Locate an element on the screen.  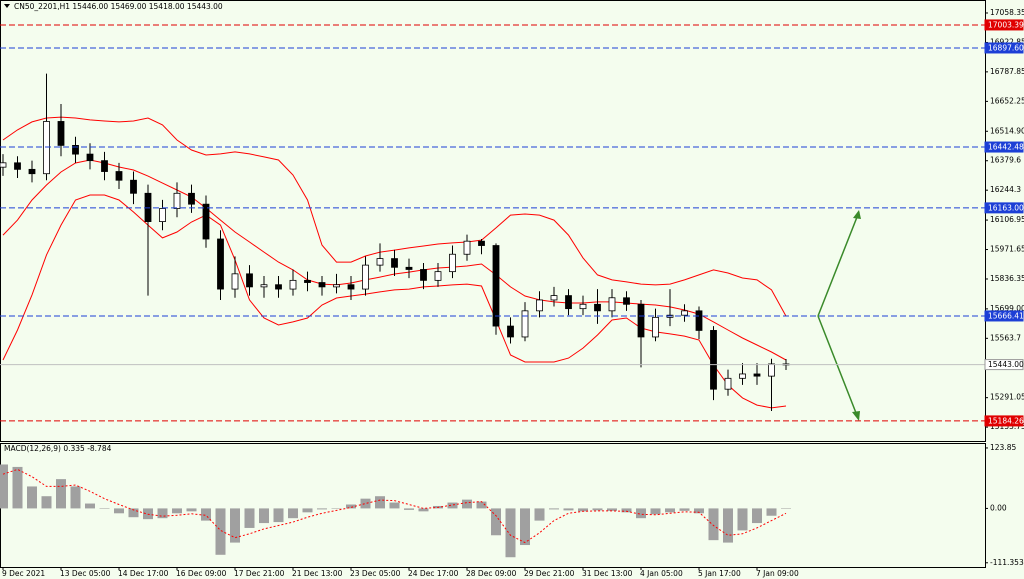
level-label: 16163.00 is located at coordinates (1006, 207).